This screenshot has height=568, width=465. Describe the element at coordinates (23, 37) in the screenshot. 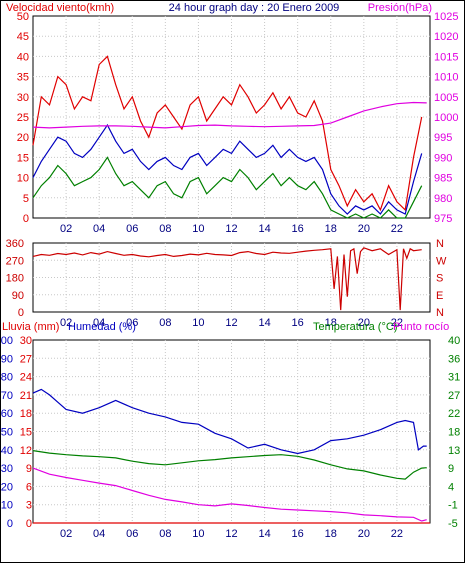

I see `wind-tick-label: 45` at that location.